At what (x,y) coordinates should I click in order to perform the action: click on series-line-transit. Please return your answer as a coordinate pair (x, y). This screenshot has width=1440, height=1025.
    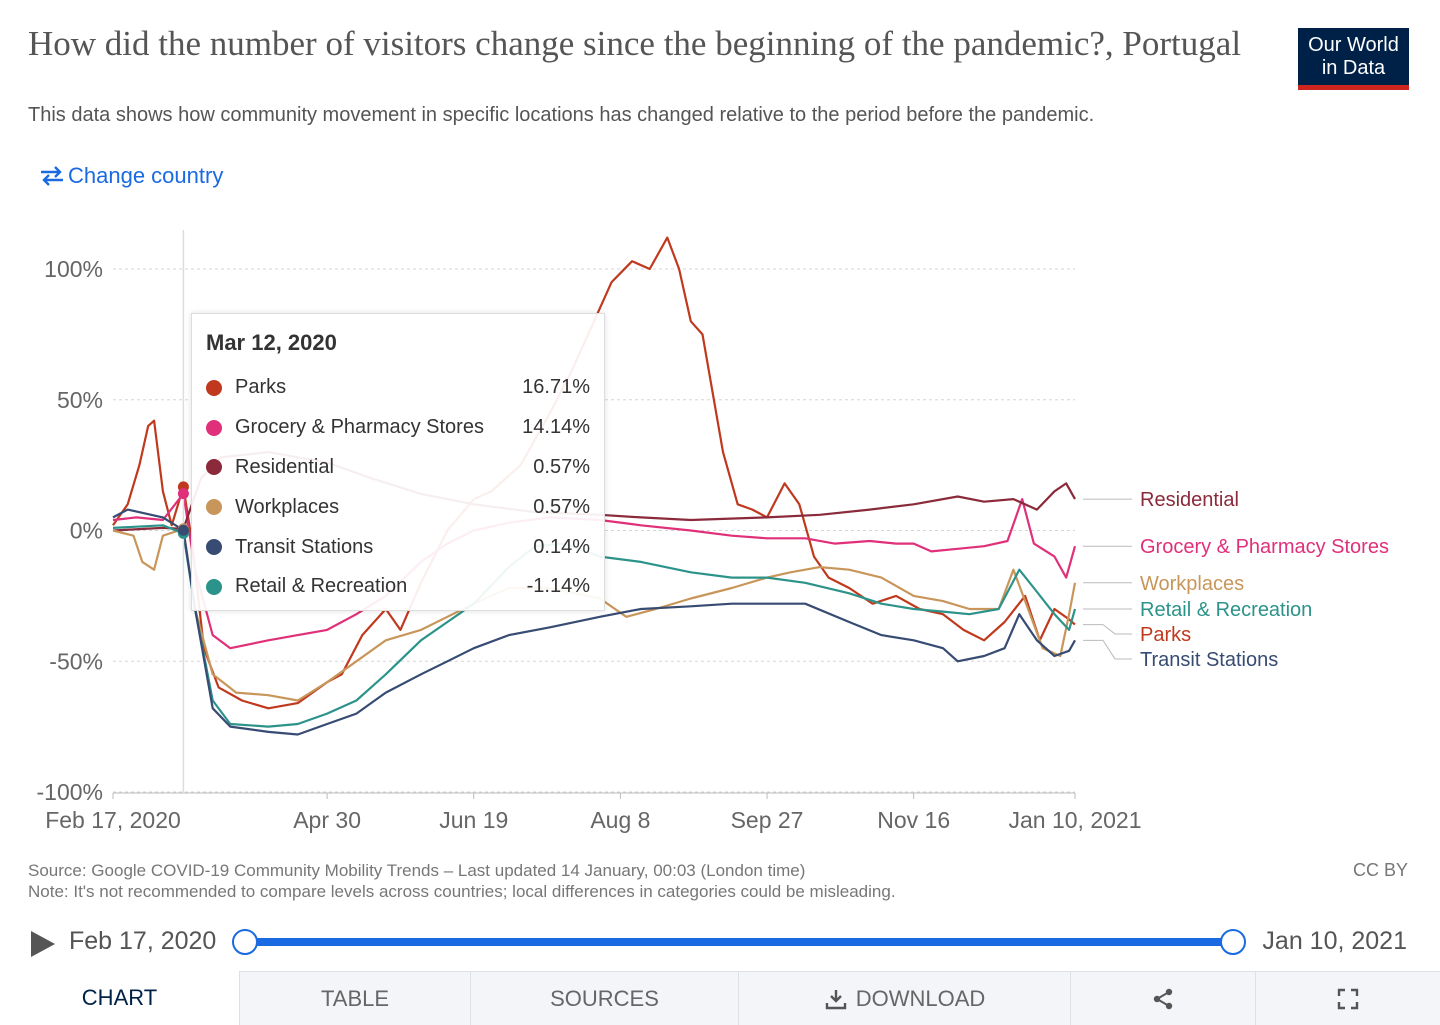
    Looking at the image, I should click on (594, 622).